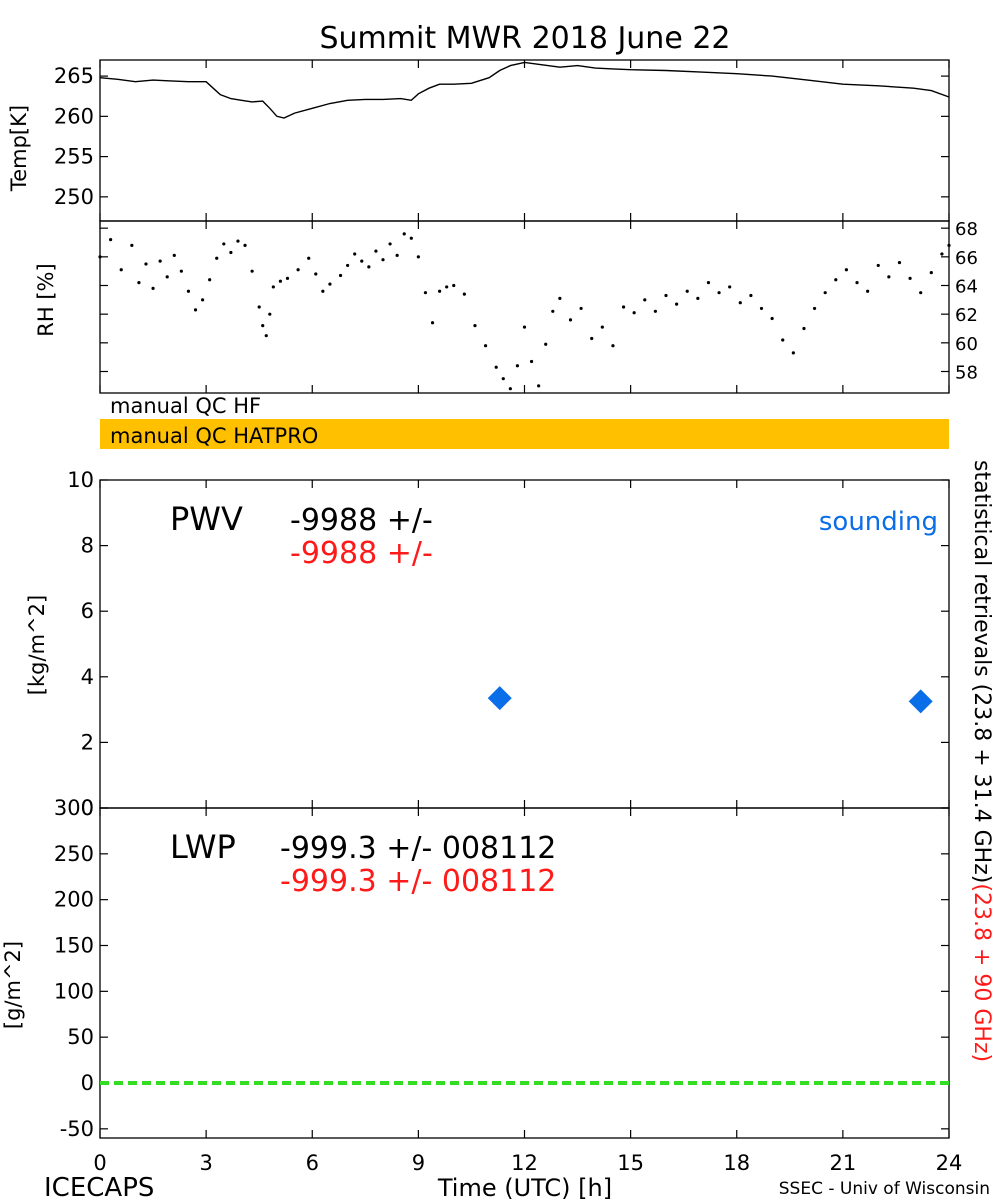  What do you see at coordinates (361, 553) in the screenshot?
I see `pwv-value-red: -9988 +/-` at bounding box center [361, 553].